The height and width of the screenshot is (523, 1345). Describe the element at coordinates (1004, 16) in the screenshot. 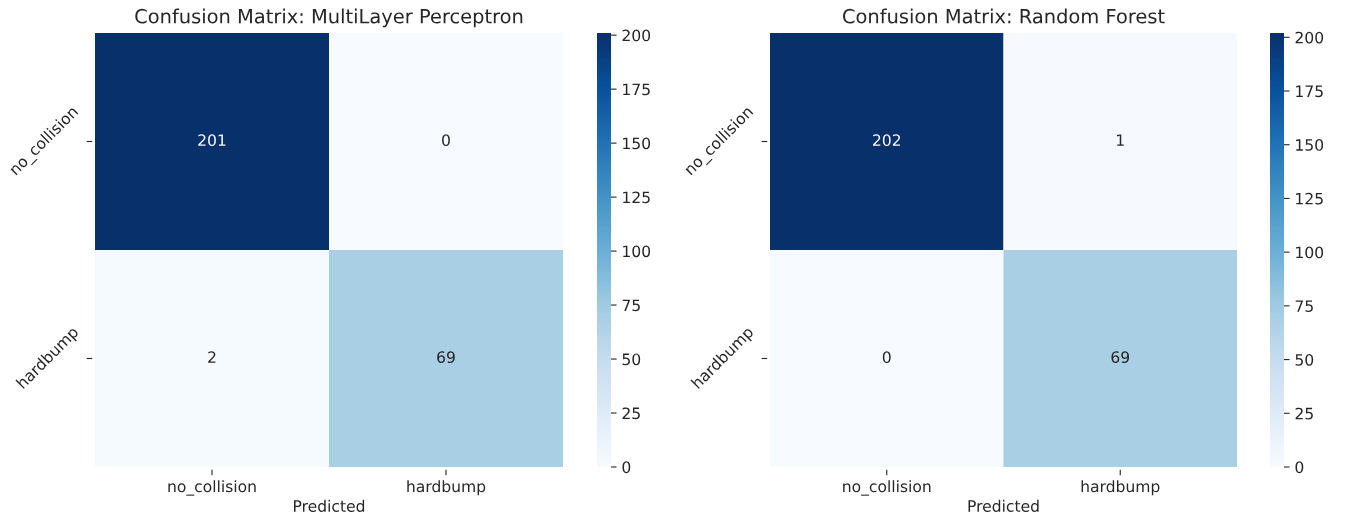

I see `chart-title: Confusion Matrix: Random Forest` at that location.